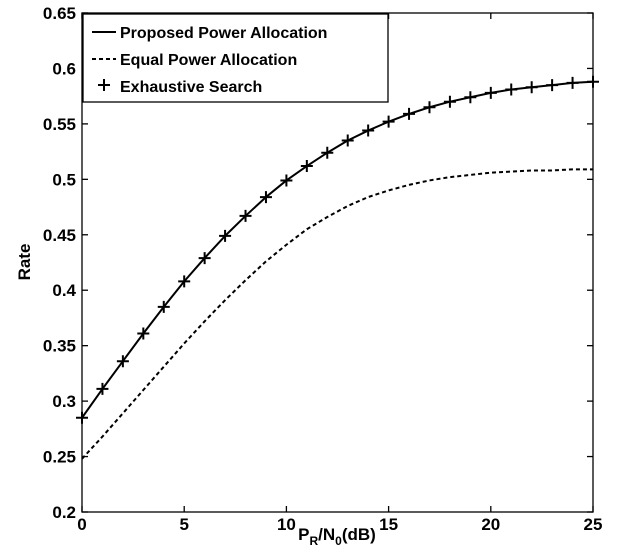 The image size is (621, 550). I want to click on y-tick-labels: 0.2 0.25 0.3 0.35 0.4 0.45 0.5 0.55 0.6 0.65, so click(60, 263).